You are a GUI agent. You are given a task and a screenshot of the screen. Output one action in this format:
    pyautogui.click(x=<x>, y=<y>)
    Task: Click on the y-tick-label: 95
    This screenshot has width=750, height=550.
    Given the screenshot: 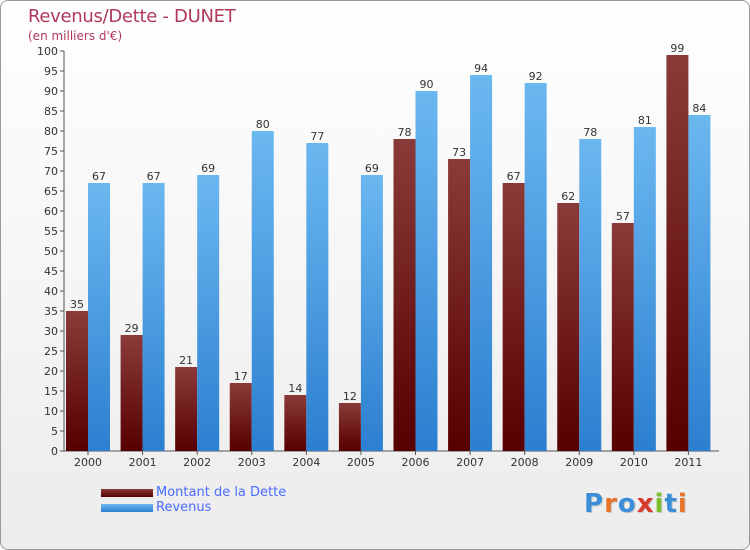 What is the action you would take?
    pyautogui.click(x=51, y=71)
    